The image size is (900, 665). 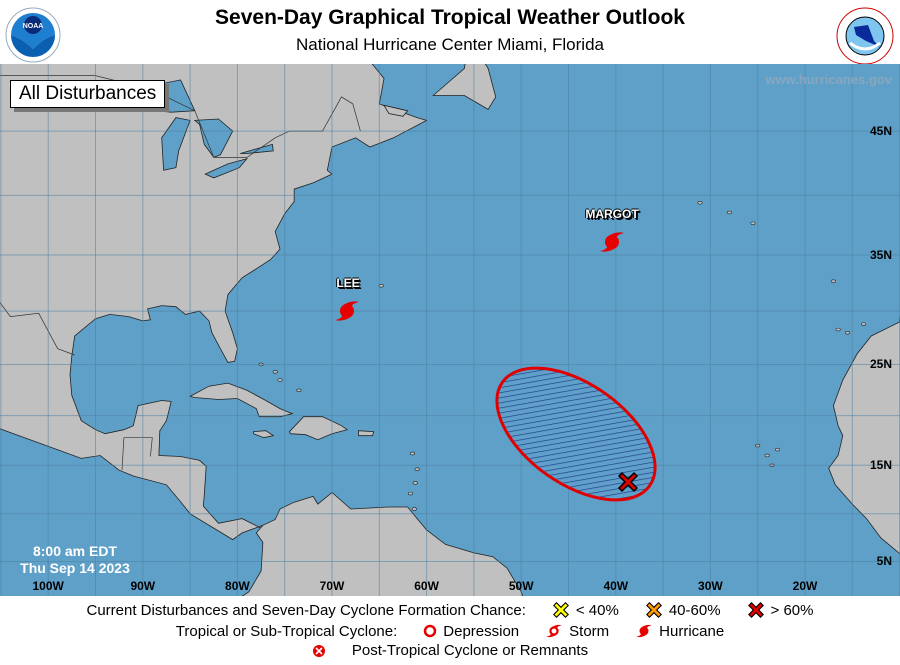 I want to click on post-tropical-icon, so click(x=318, y=650).